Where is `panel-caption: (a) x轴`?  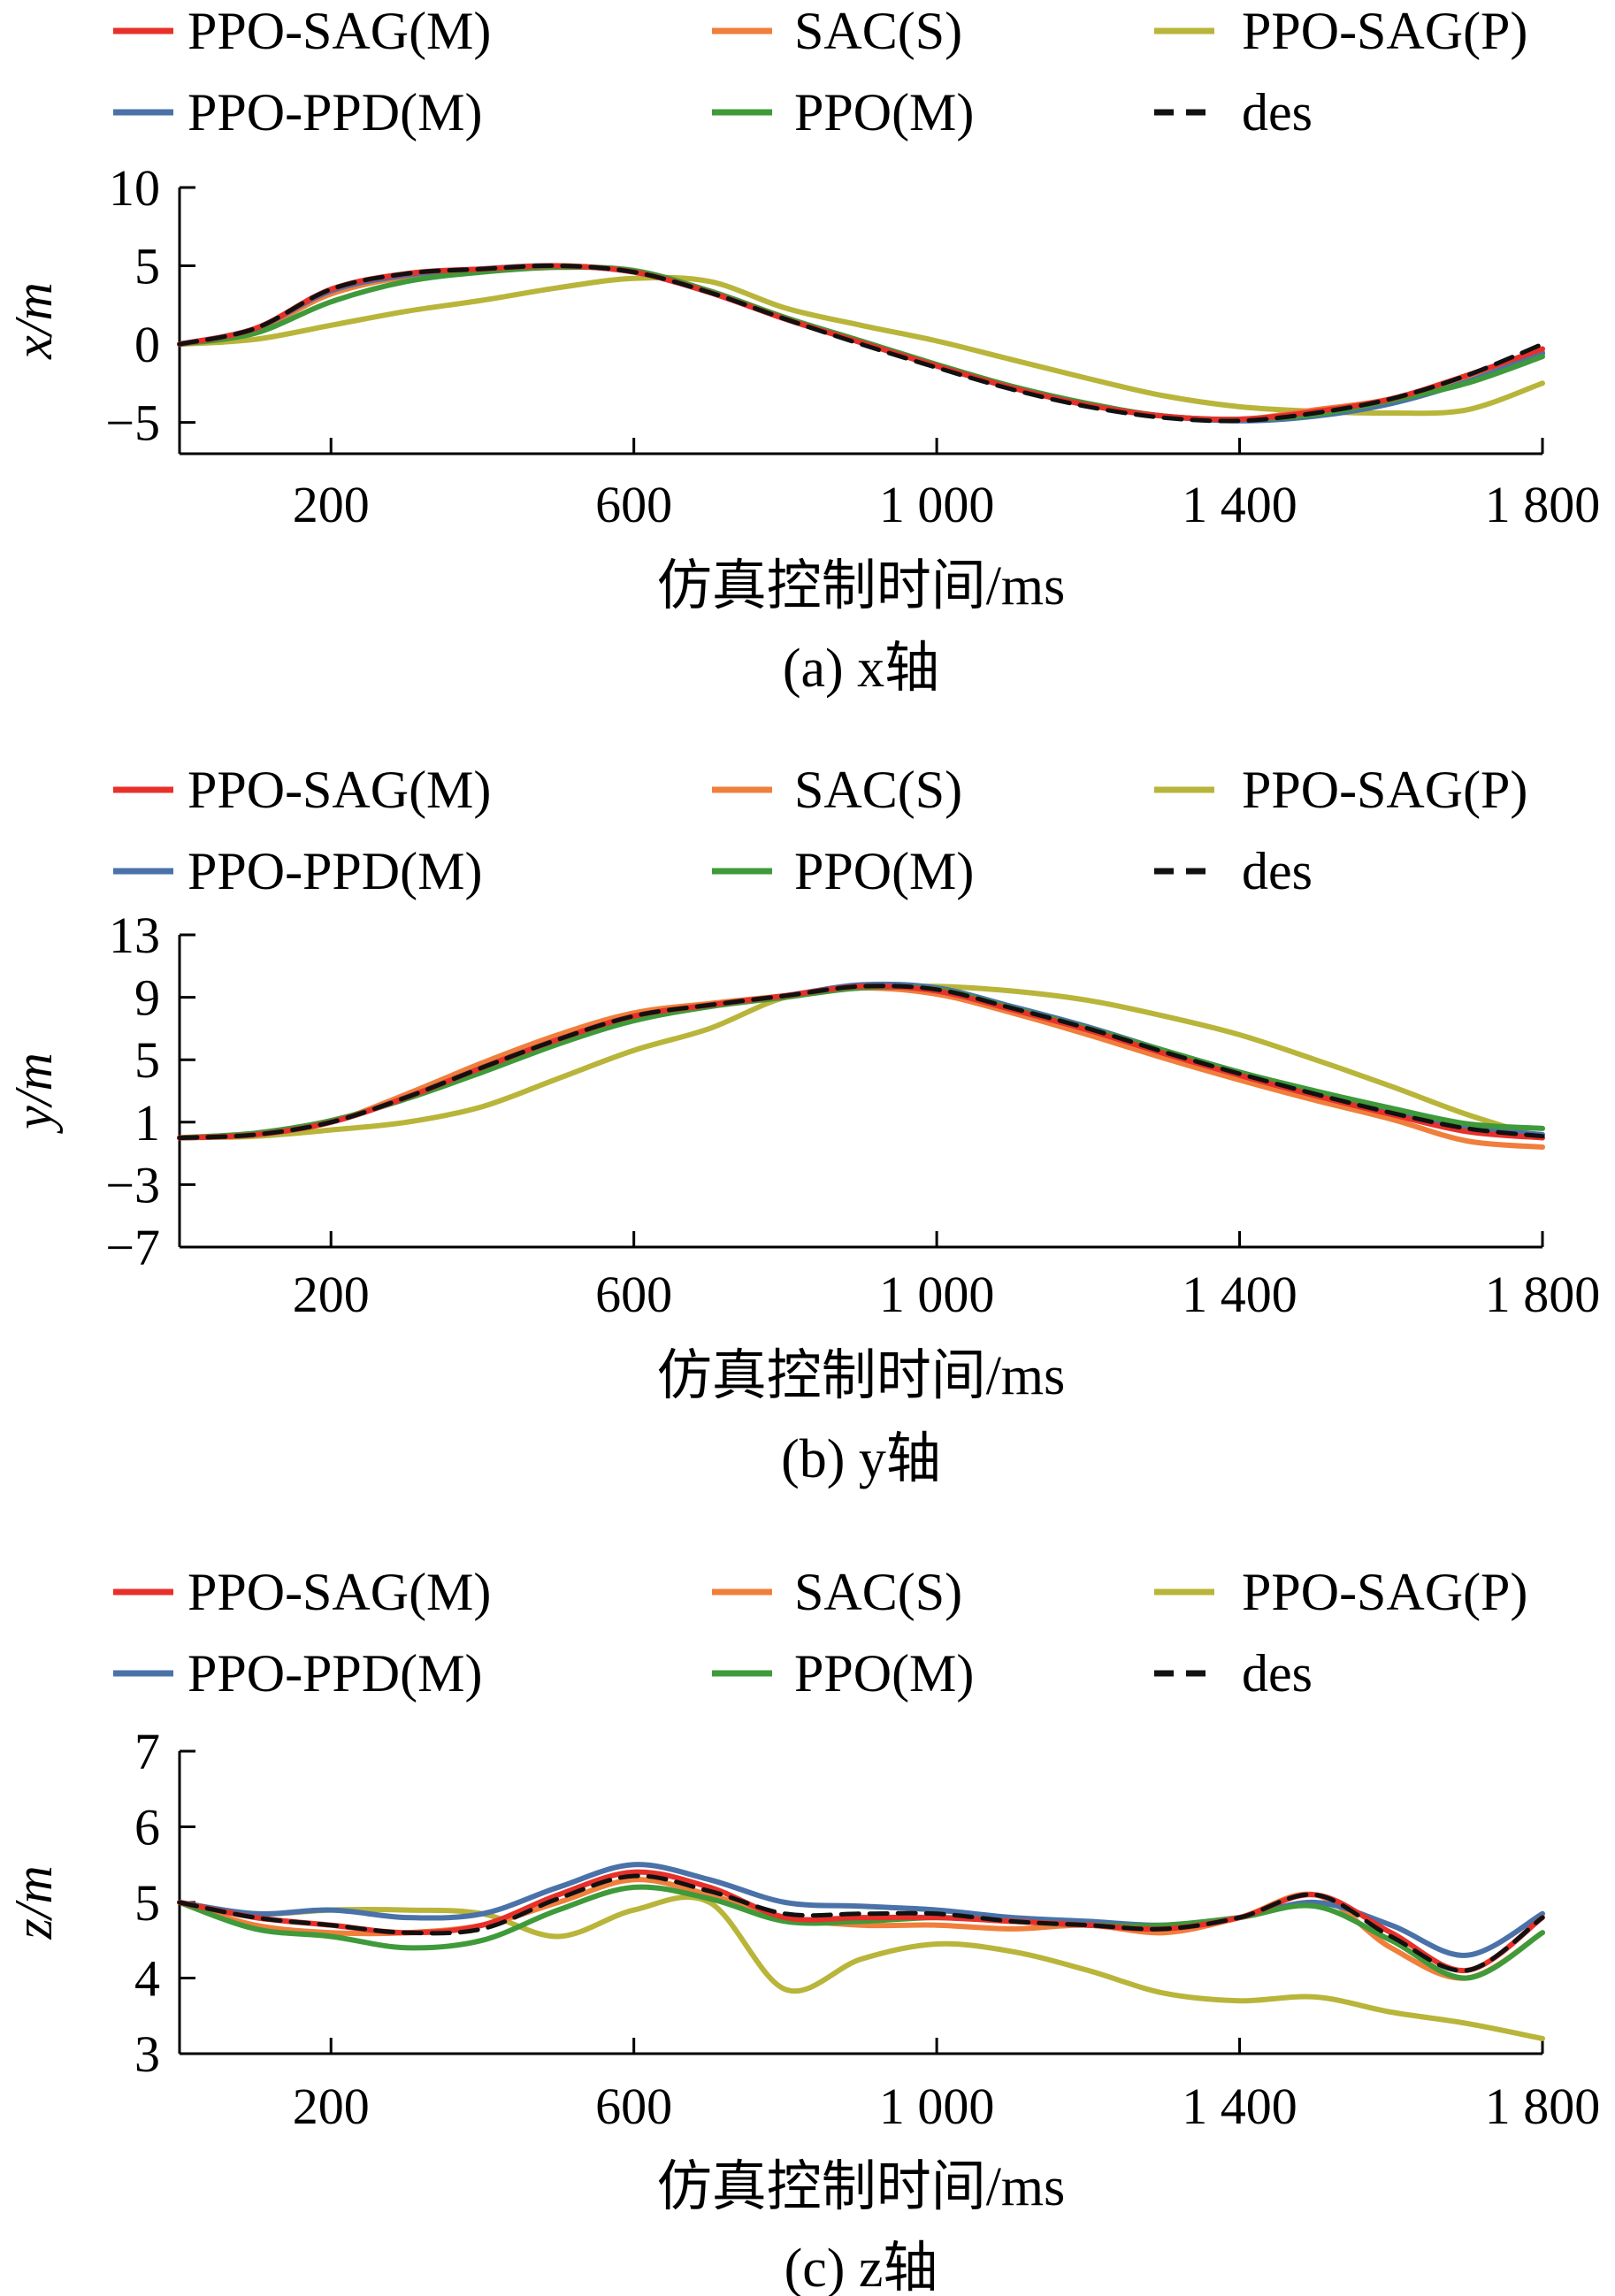
panel-caption: (a) x轴 is located at coordinates (861, 669).